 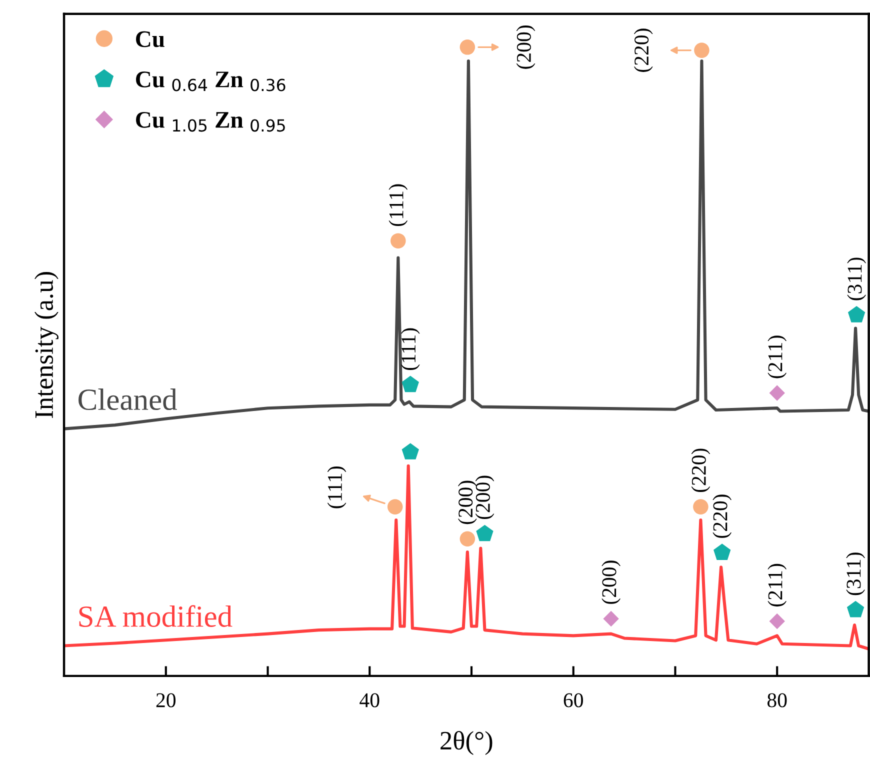 What do you see at coordinates (211, 82) in the screenshot?
I see `legend-label: Cu $_{0.64}$ Zn $_{0.36}$` at bounding box center [211, 82].